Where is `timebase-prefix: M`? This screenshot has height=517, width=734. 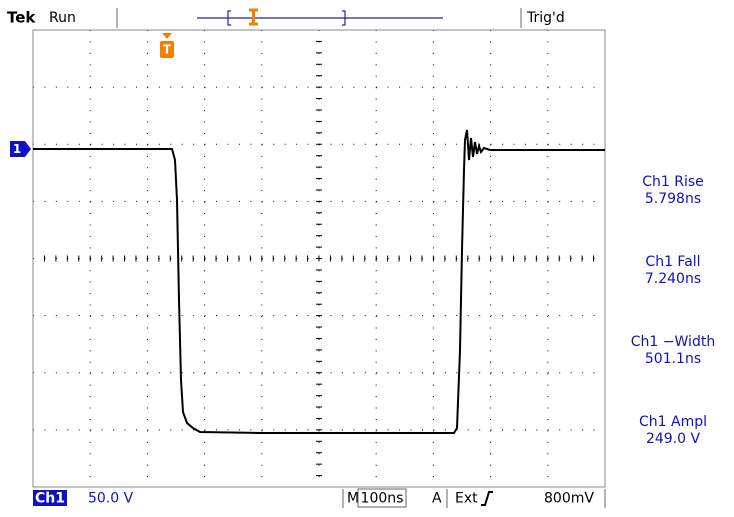
timebase-prefix: M is located at coordinates (353, 499).